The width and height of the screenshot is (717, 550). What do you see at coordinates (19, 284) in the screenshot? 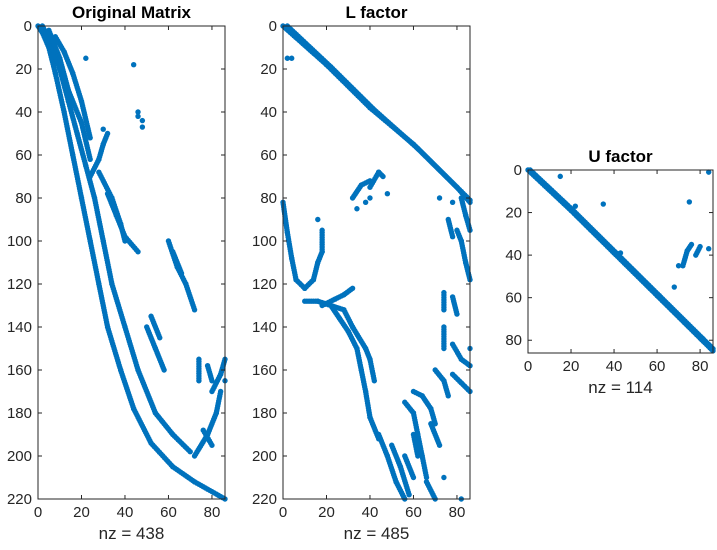
I see `y-tick-label: 120` at bounding box center [19, 284].